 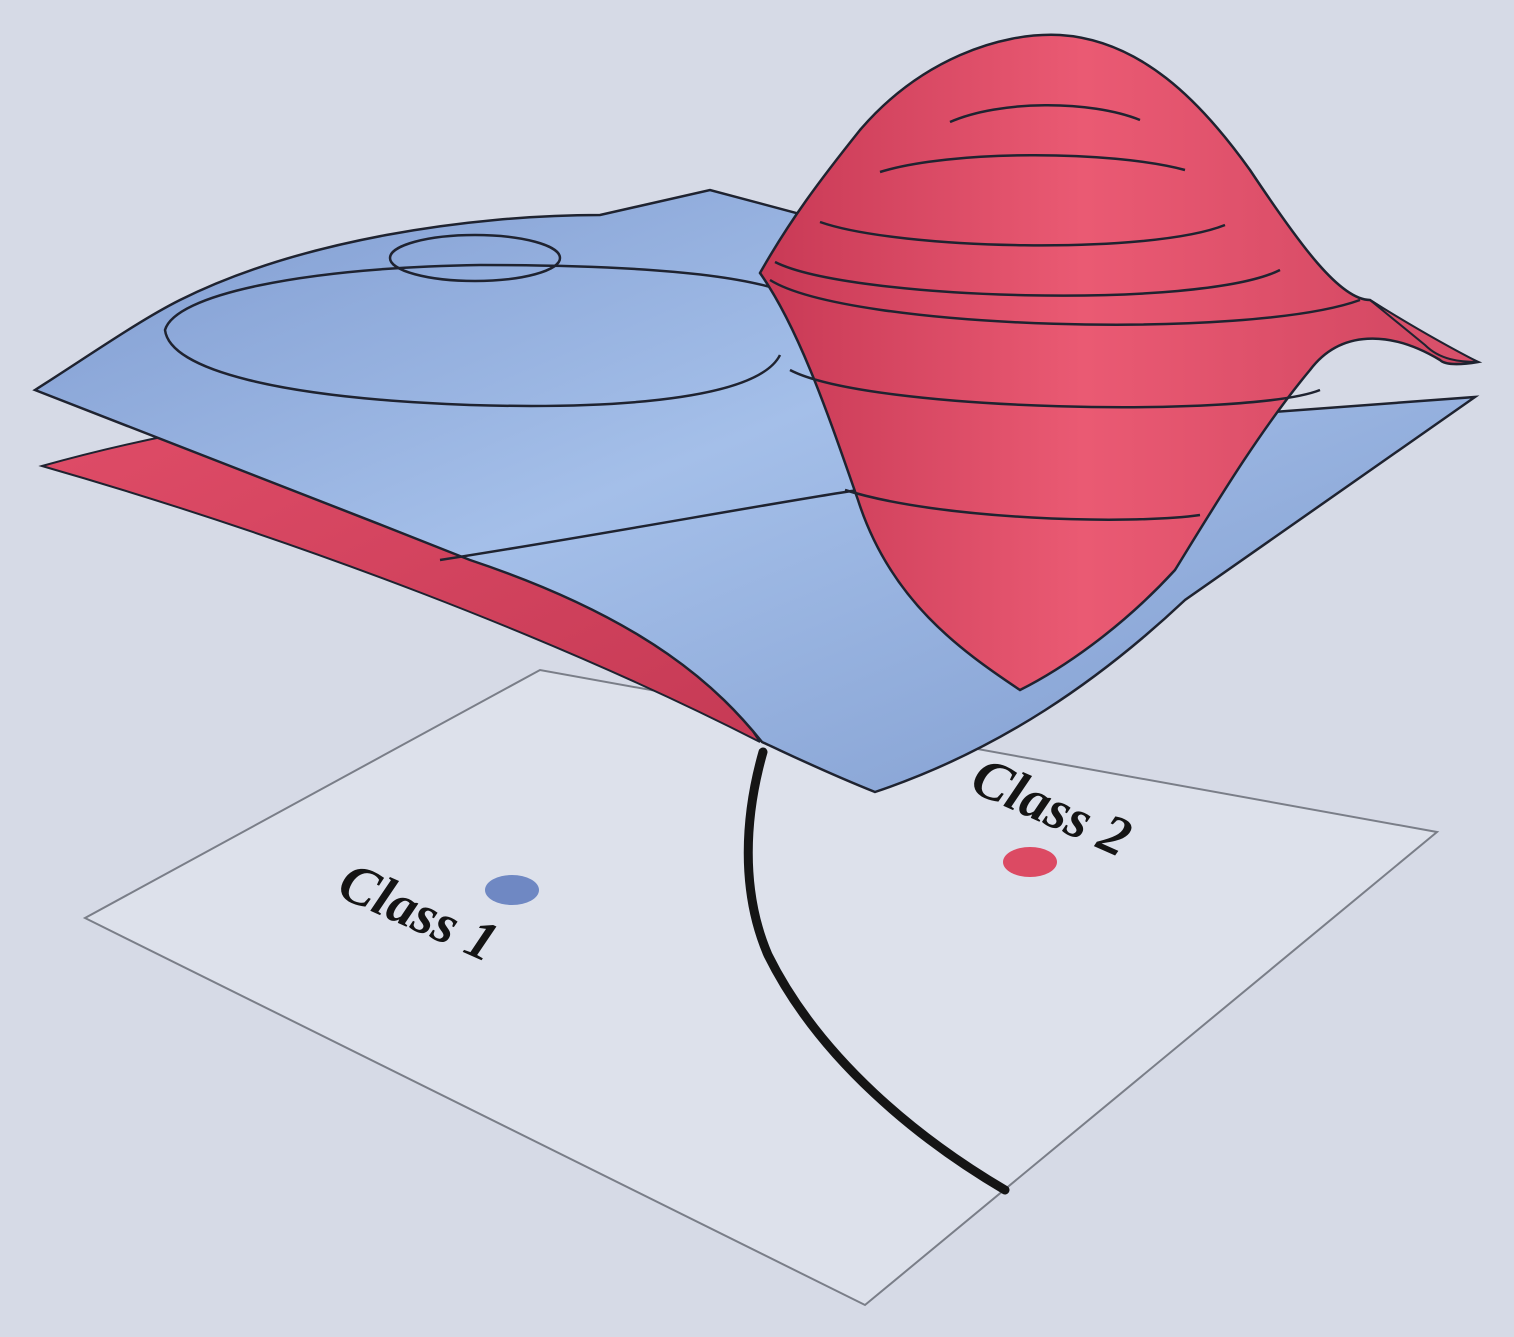 I want to click on class-2-contours, so click(x=1065, y=312).